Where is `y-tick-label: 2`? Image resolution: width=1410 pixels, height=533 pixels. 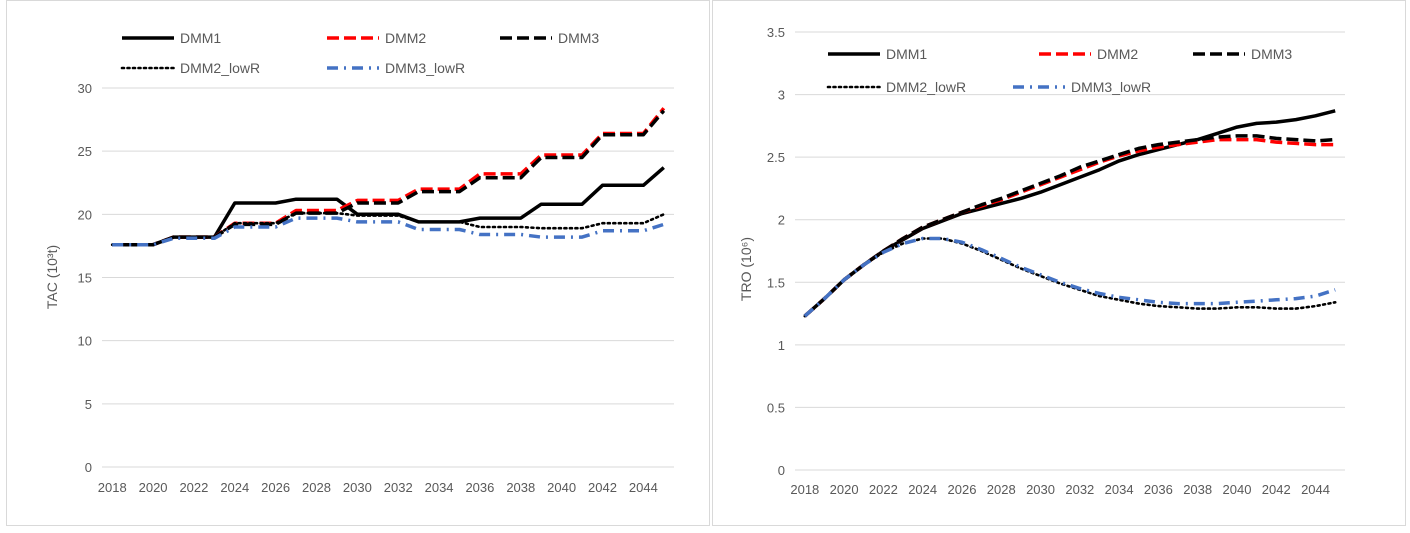 y-tick-label: 2 is located at coordinates (781, 220).